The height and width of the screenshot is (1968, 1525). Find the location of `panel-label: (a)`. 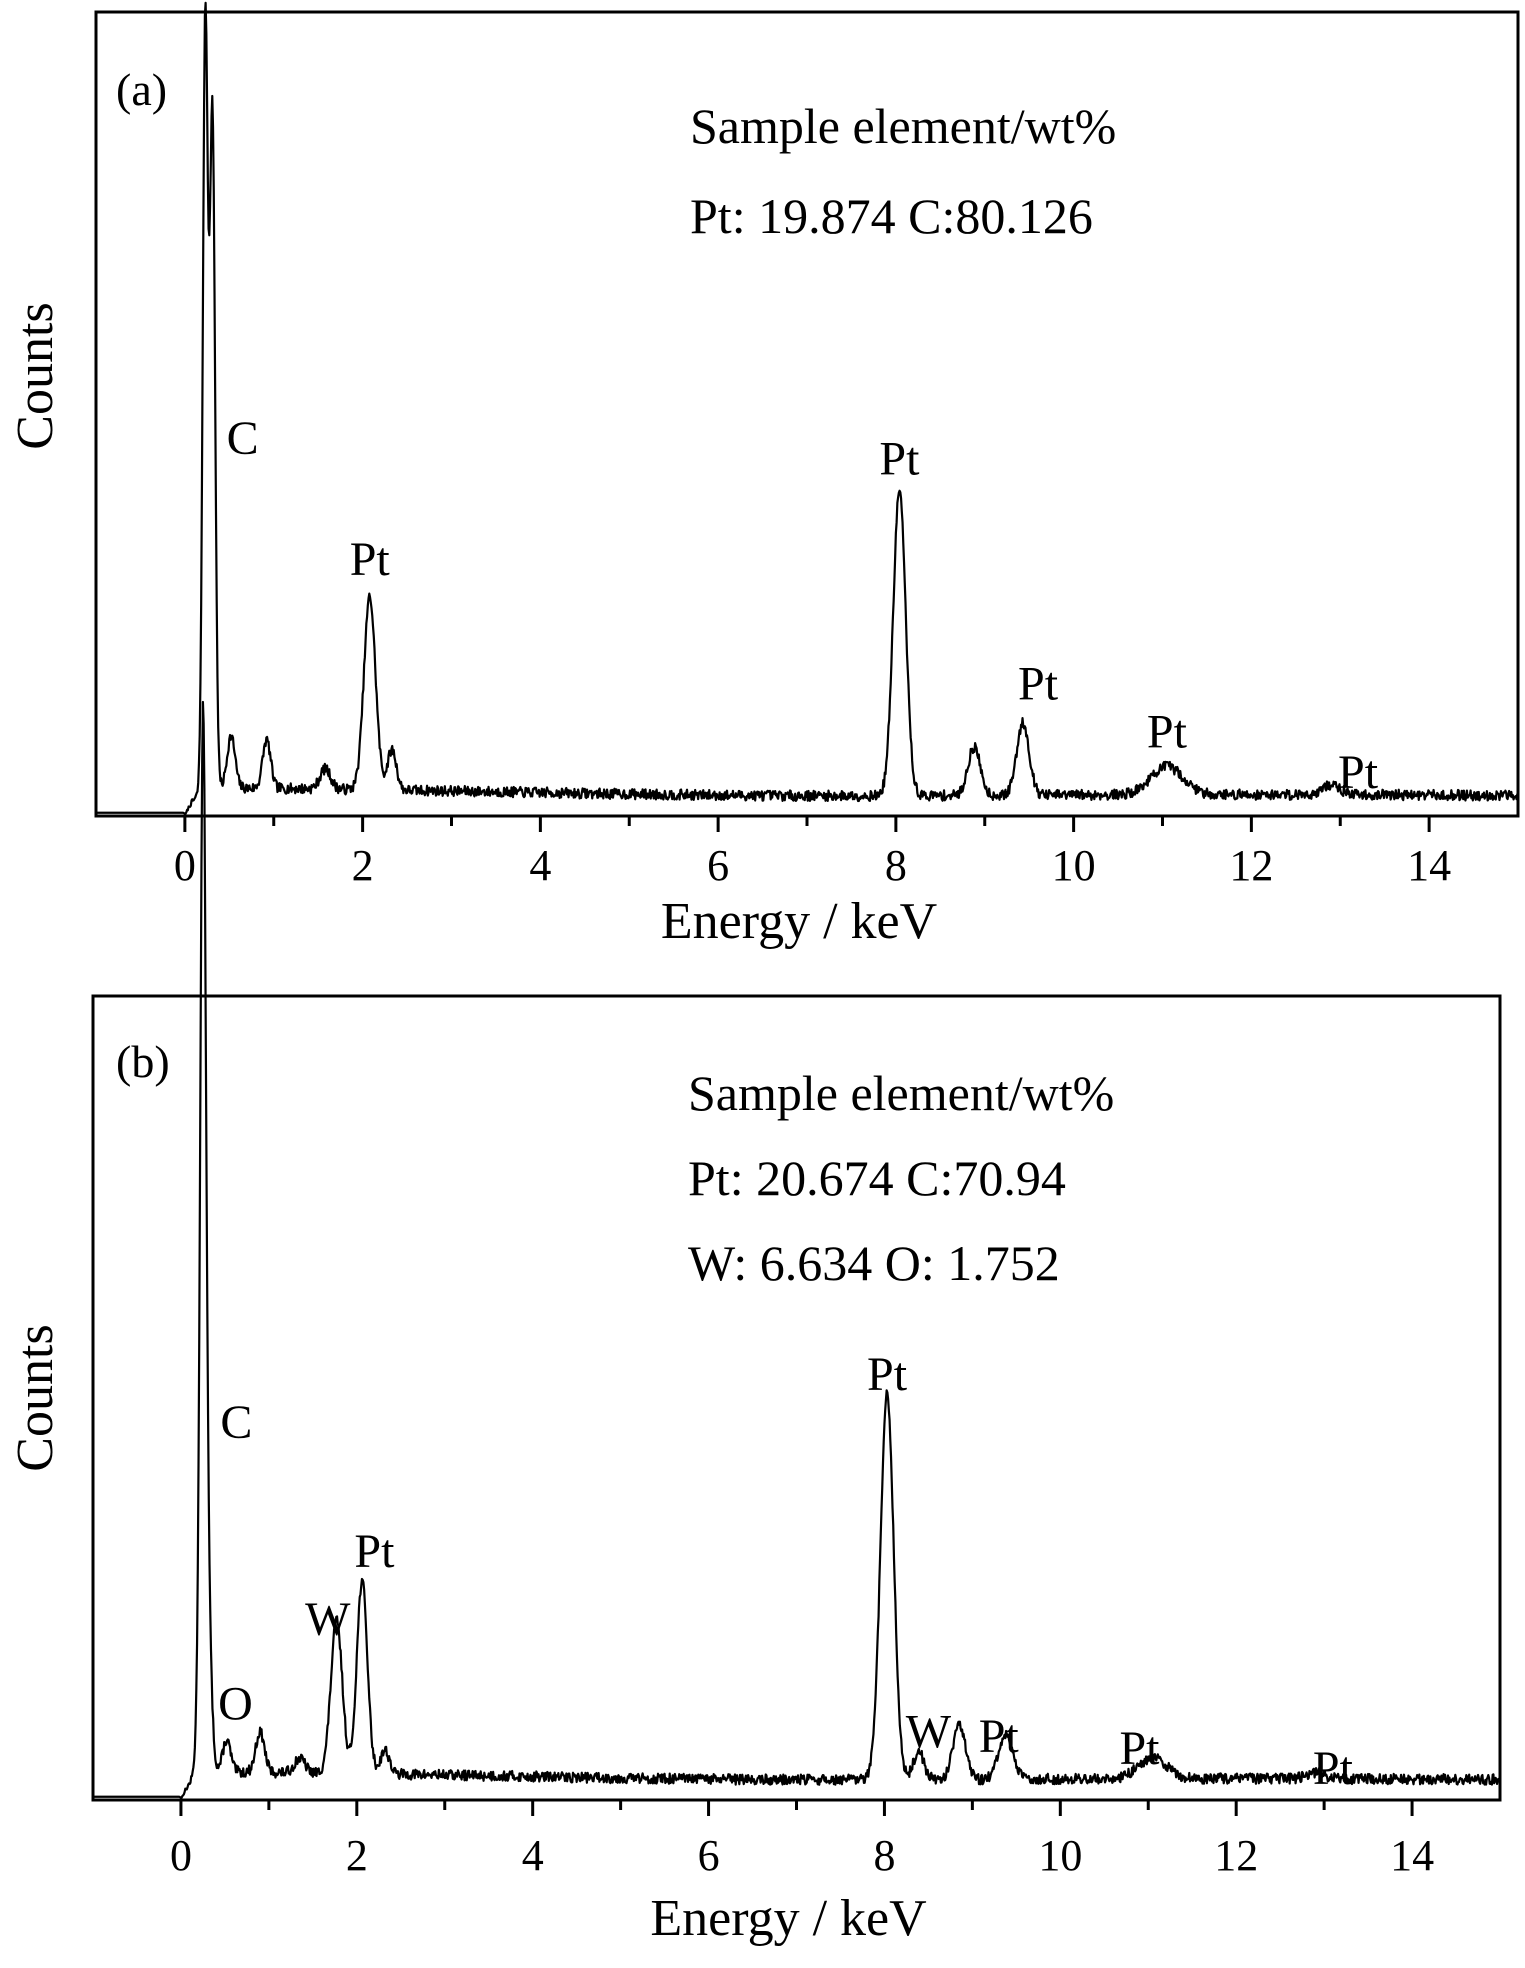

panel-label: (a) is located at coordinates (141, 89).